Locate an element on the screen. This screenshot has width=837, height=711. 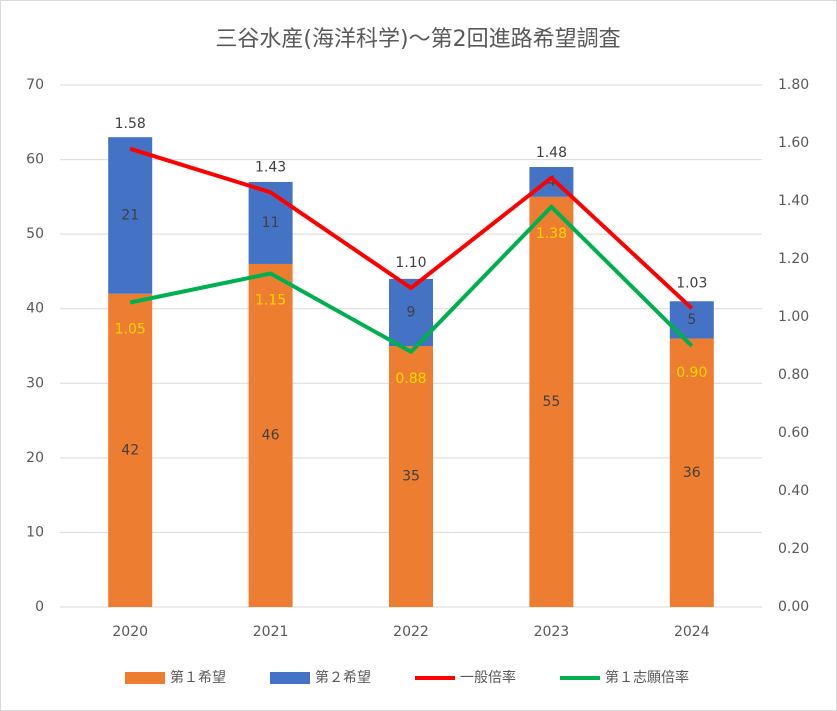
legend-label: 一般倍率 is located at coordinates (488, 677).